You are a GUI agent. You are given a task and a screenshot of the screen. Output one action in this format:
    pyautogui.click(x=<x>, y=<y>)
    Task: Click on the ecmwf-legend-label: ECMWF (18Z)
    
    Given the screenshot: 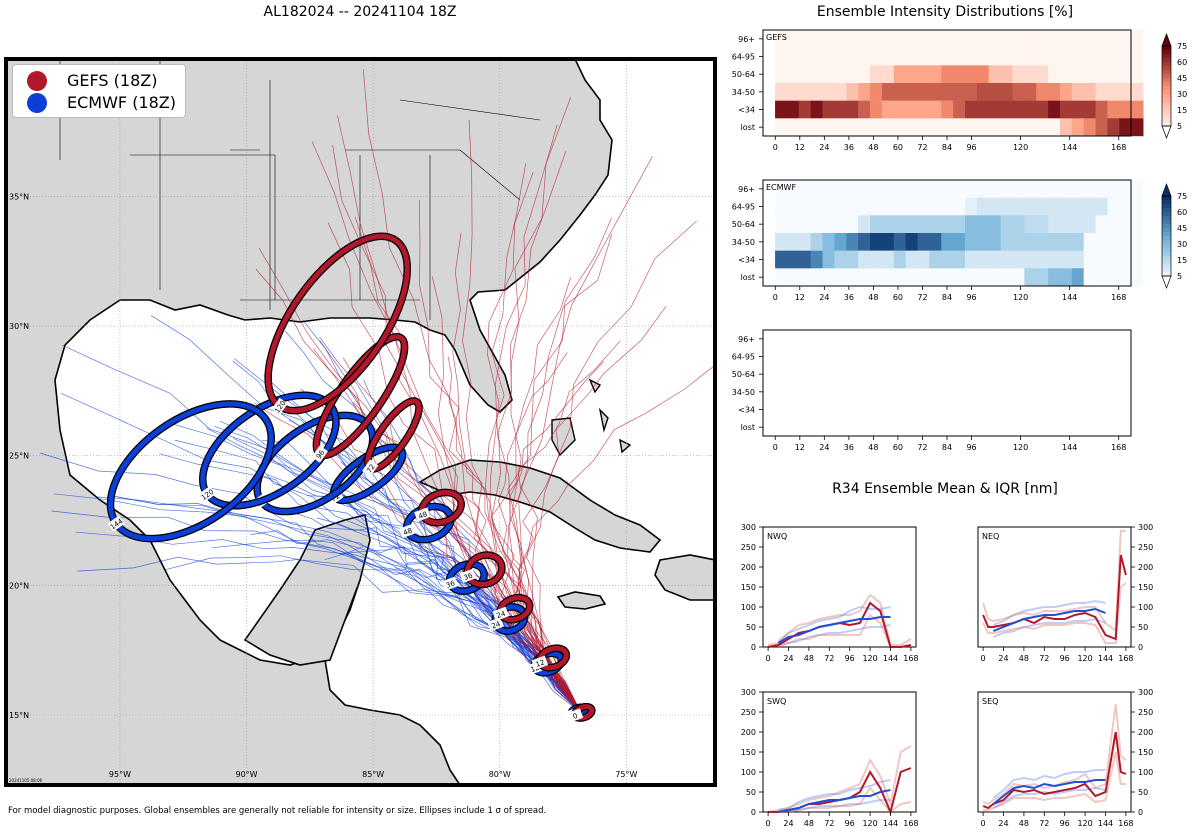 What is the action you would take?
    pyautogui.click(x=121, y=102)
    